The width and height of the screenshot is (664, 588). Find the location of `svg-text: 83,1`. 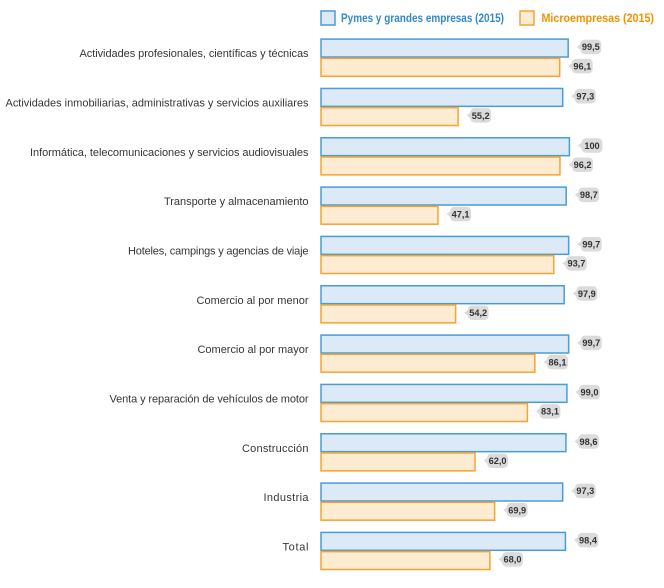

svg-text: 83,1 is located at coordinates (550, 412).